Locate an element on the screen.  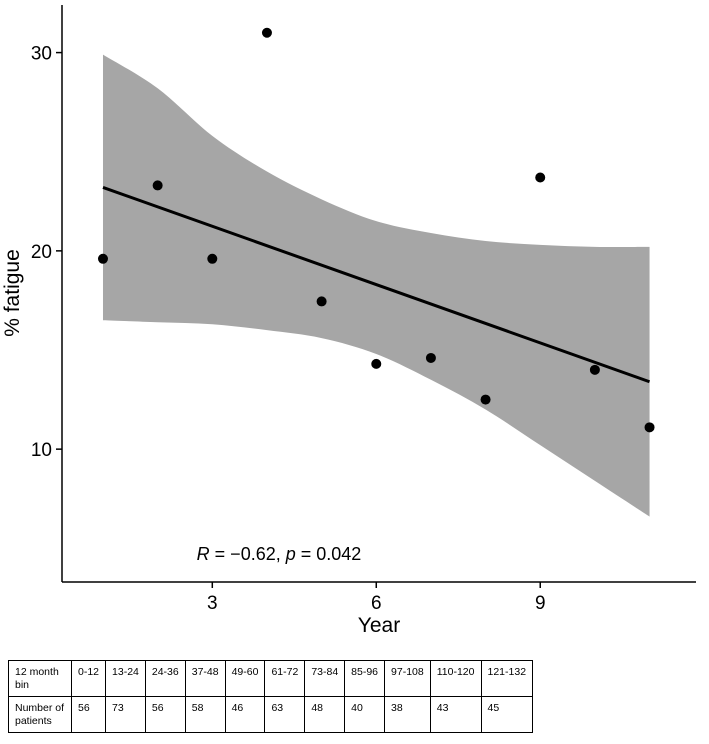
table-cell: 73-84 is located at coordinates (325, 678).